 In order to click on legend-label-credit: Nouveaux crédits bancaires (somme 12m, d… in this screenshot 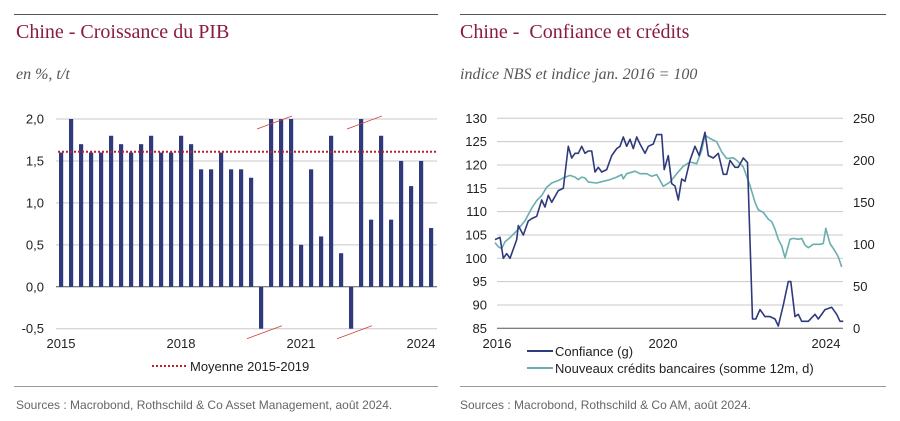, I will do `click(684, 368)`.